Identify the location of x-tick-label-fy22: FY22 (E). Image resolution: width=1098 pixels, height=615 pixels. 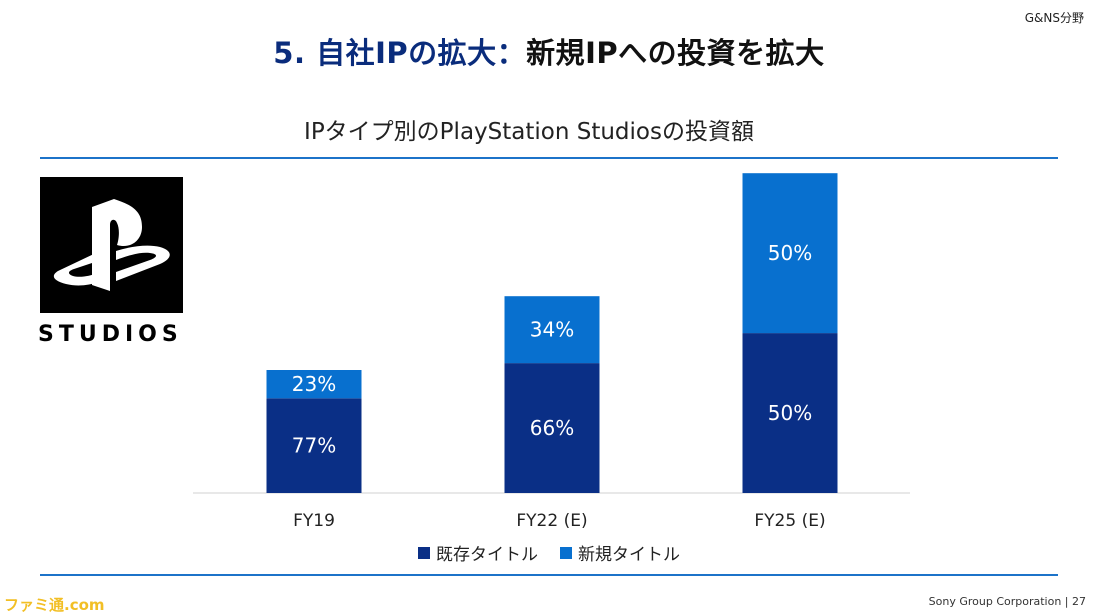
(551, 521).